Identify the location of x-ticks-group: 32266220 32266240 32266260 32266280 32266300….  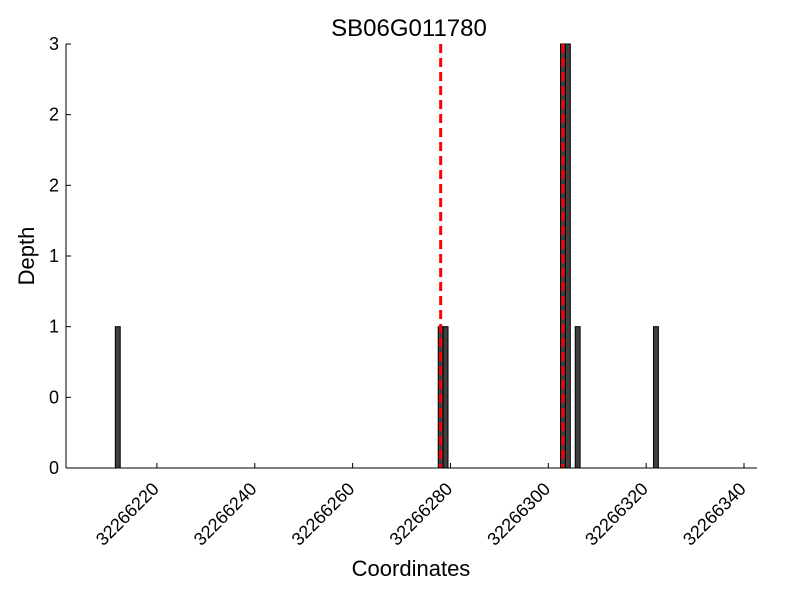
(421, 506).